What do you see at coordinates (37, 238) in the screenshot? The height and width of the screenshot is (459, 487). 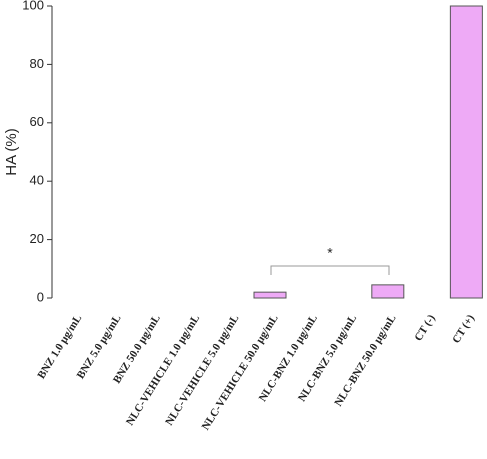 I see `y-tick-label: 20` at bounding box center [37, 238].